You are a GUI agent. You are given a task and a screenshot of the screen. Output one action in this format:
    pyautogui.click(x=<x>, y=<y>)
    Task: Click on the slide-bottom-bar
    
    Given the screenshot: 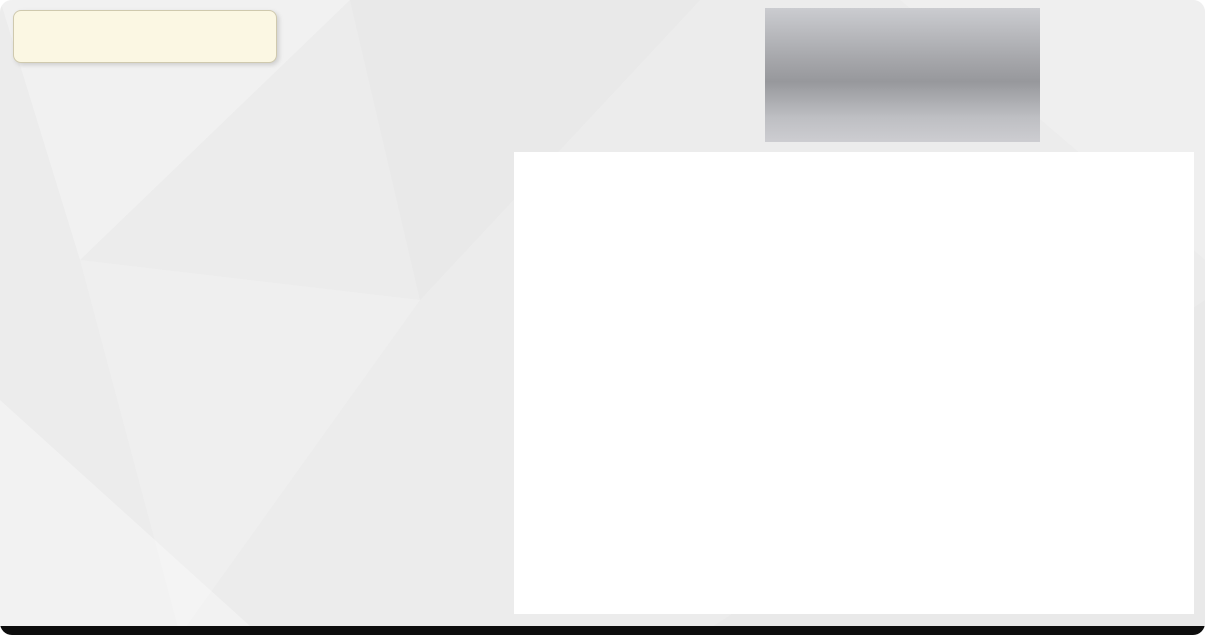 What is the action you would take?
    pyautogui.click(x=602, y=630)
    